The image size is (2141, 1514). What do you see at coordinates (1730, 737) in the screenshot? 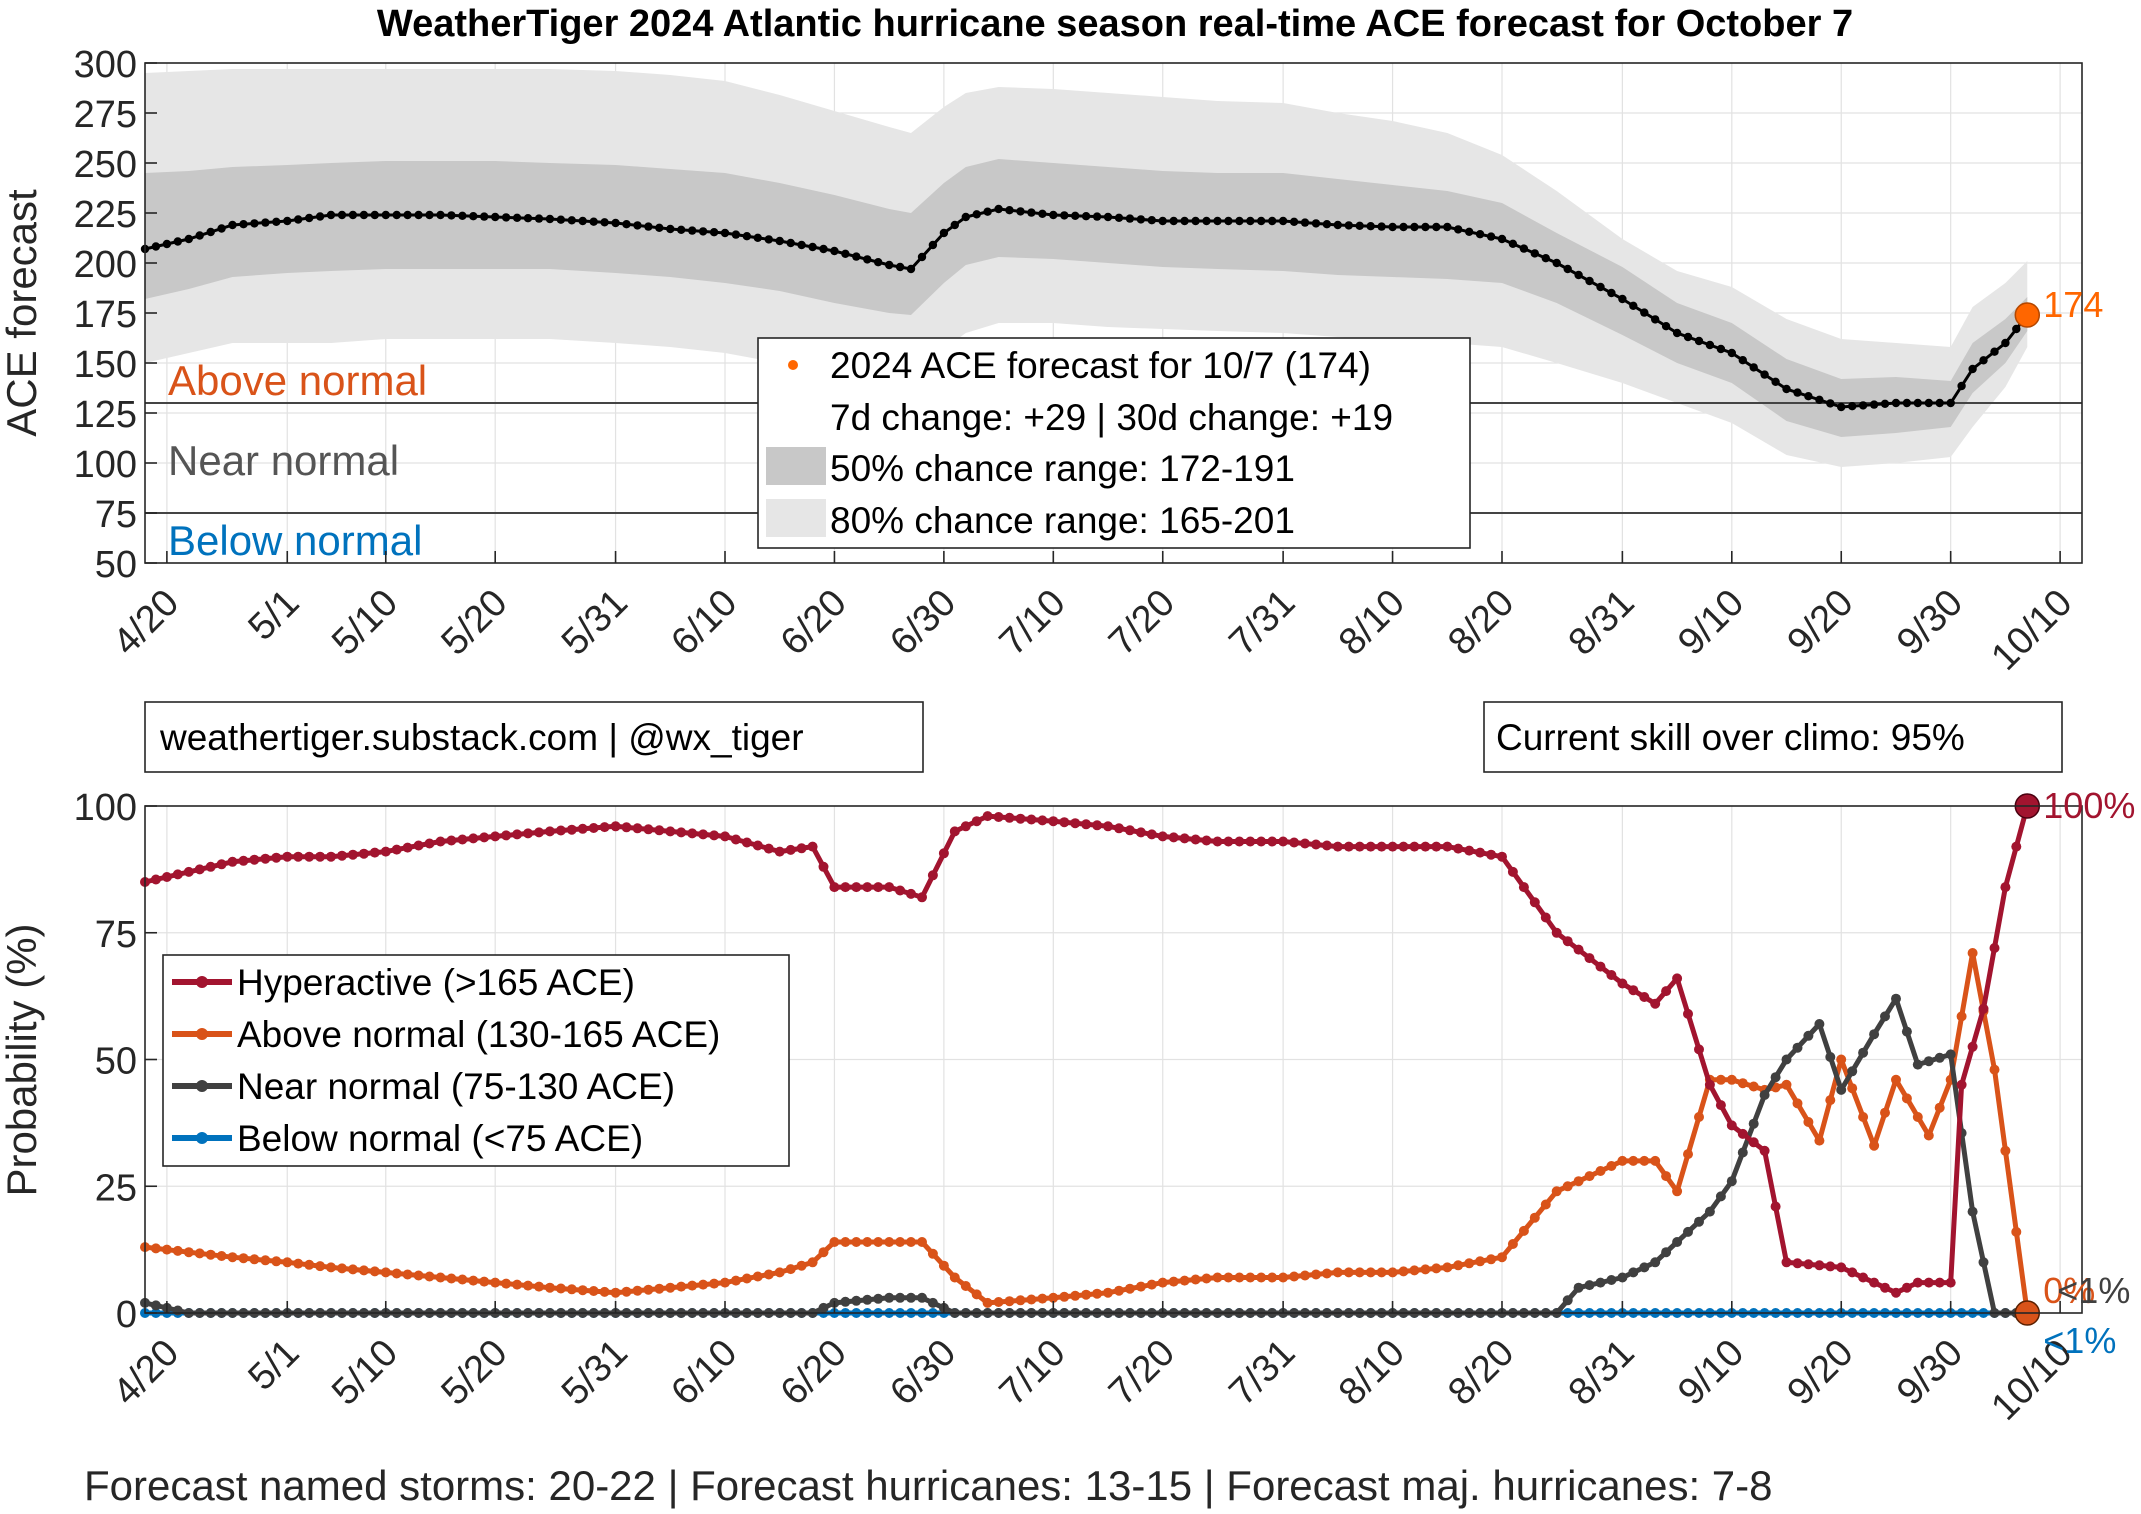
I see `info-box-right-text: Current skill over climo: 95%` at bounding box center [1730, 737].